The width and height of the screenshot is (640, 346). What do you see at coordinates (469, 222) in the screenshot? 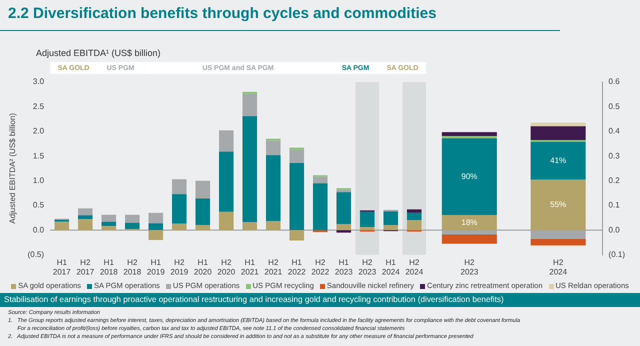
I see `annotation: 18%` at bounding box center [469, 222].